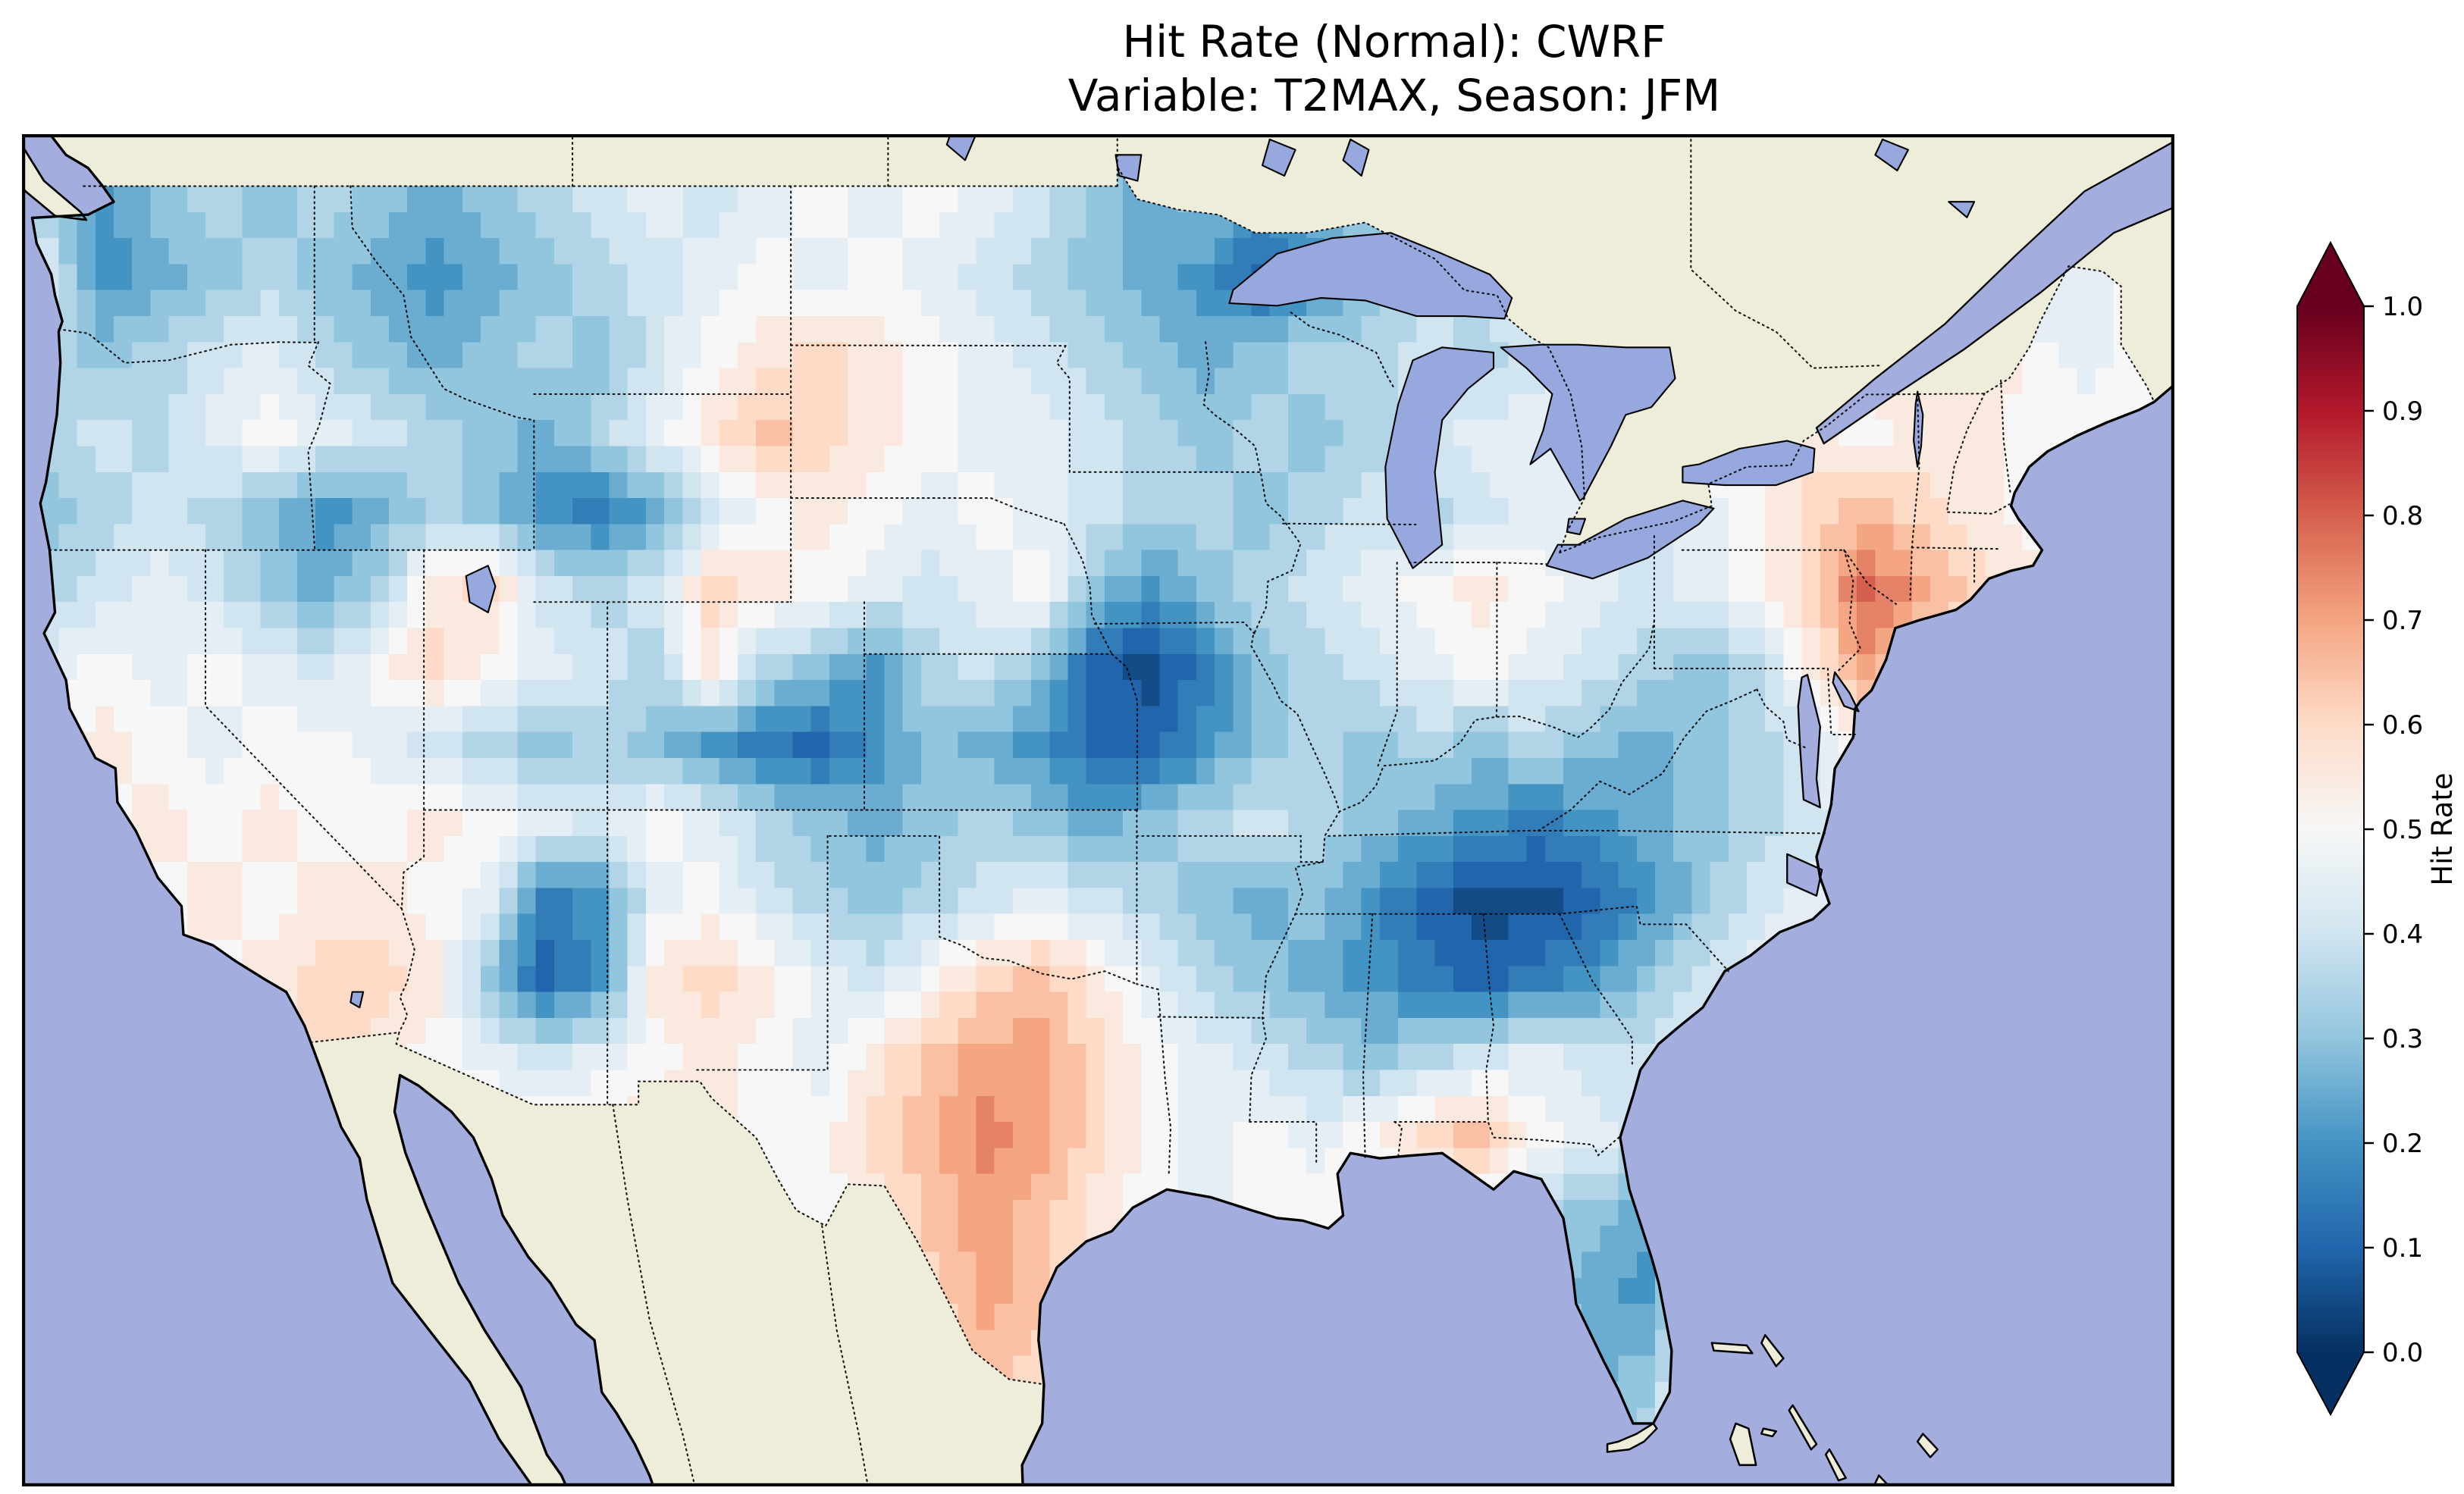 The width and height of the screenshot is (2464, 1494). What do you see at coordinates (2330, 829) in the screenshot?
I see `colorbar-gradient` at bounding box center [2330, 829].